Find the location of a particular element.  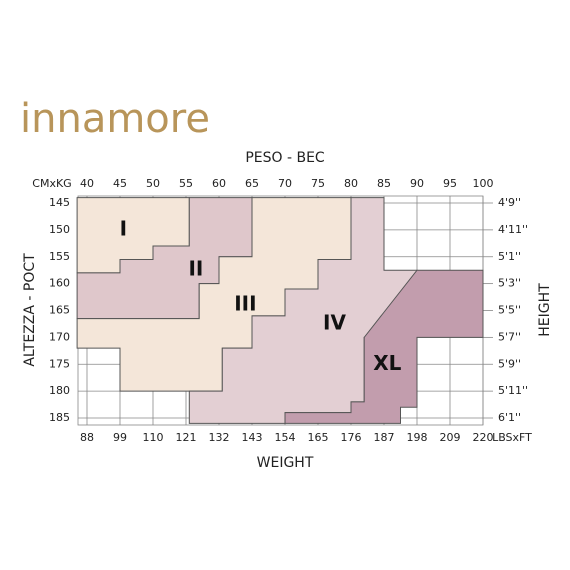

y-tick-label: 145 is located at coordinates (59, 202).